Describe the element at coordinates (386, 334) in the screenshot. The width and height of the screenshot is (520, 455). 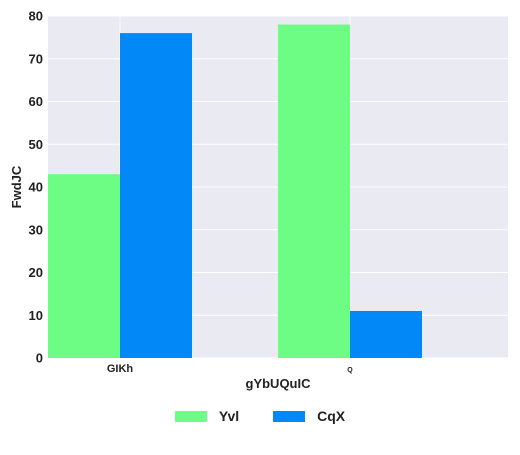
I see `bar-cqx-q` at that location.